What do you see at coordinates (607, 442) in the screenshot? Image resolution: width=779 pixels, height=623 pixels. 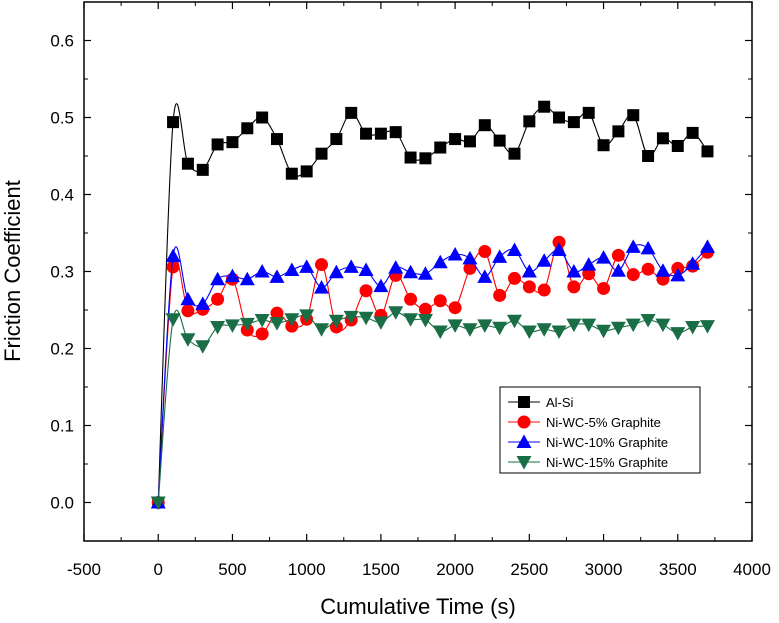 I see `legend-label: Ni-WC-10% Graphite` at bounding box center [607, 442].